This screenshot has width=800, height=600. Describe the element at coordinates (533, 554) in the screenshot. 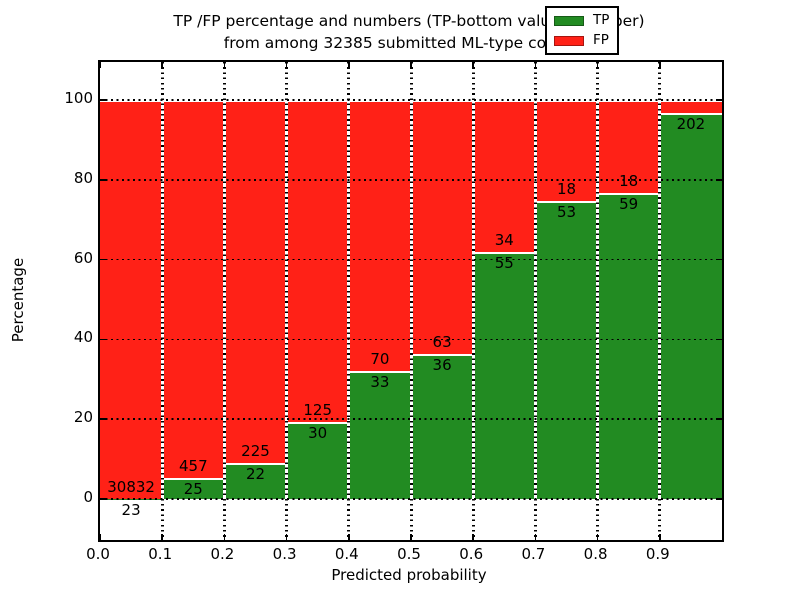

I see `x-tick-label: 0.7` at that location.